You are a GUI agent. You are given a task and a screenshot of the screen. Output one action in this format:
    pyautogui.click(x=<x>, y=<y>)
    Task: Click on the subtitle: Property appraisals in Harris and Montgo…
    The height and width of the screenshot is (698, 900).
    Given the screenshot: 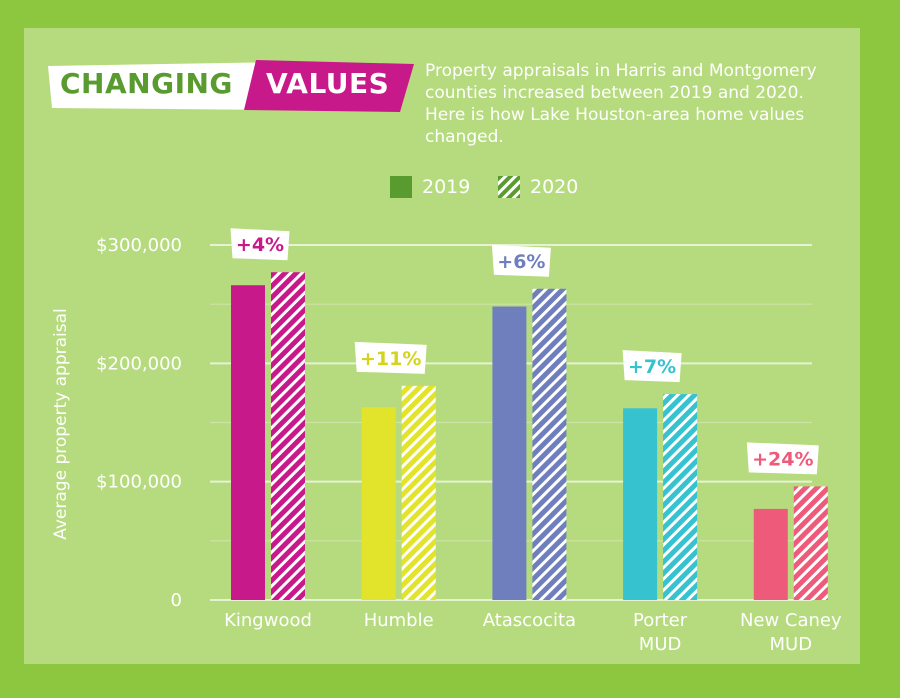 What is the action you would take?
    pyautogui.click(x=621, y=104)
    